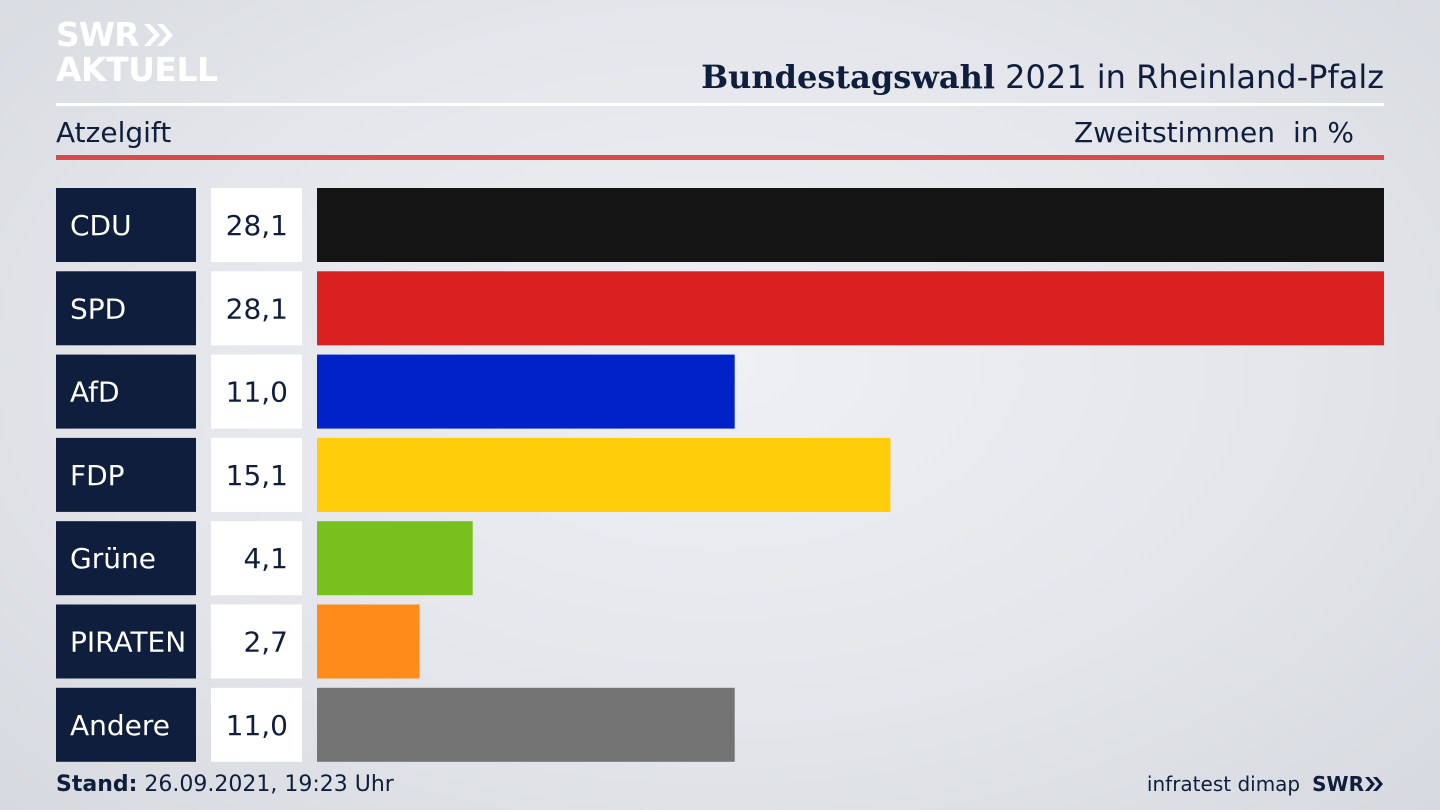  I want to click on title-bold: Bundestagswahl, so click(848, 77).